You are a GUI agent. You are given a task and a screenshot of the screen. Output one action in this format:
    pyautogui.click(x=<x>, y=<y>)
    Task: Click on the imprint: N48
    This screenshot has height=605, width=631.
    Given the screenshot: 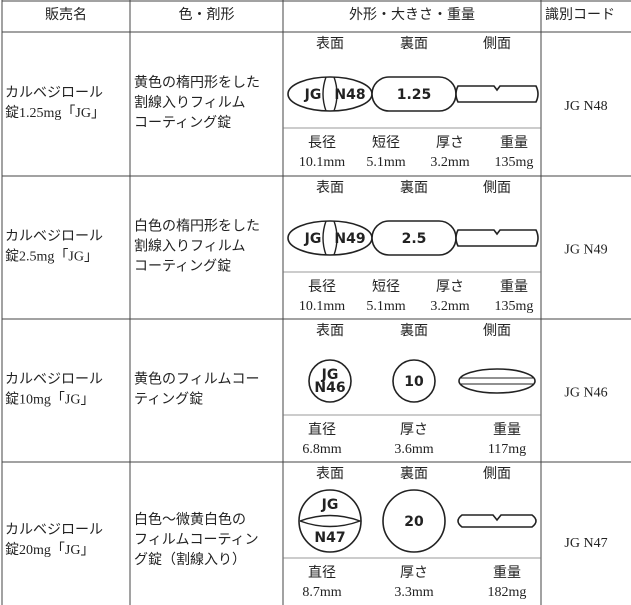 What is the action you would take?
    pyautogui.click(x=349, y=95)
    